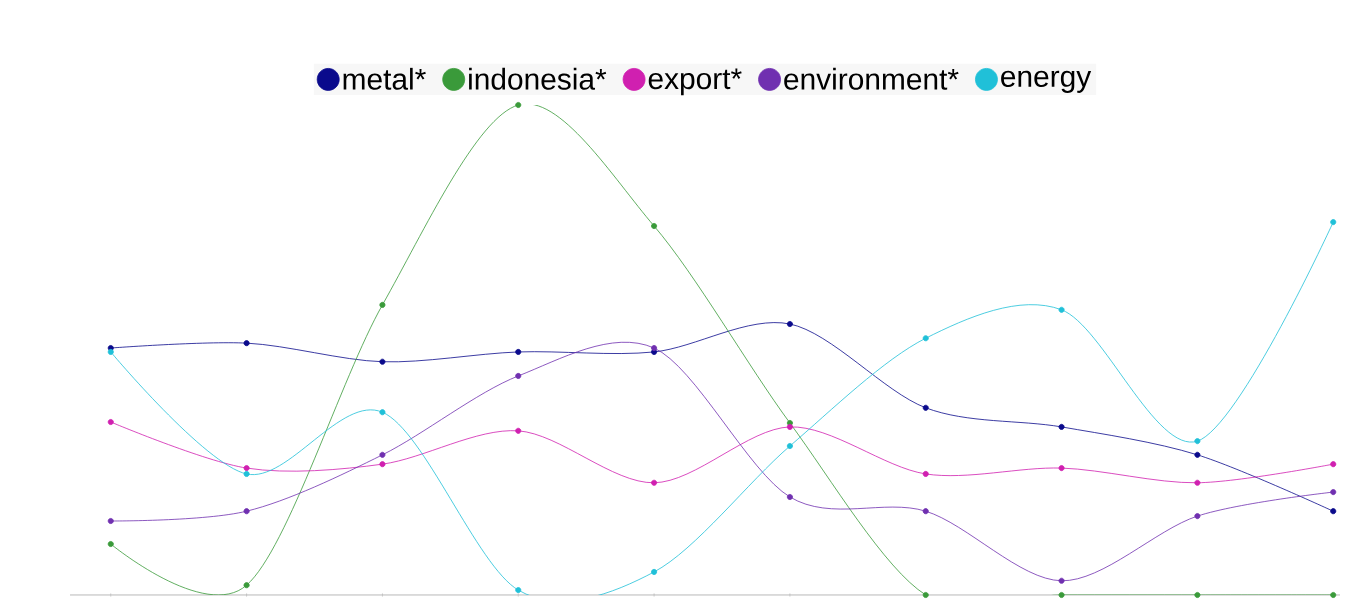 The width and height of the screenshot is (1354, 607). What do you see at coordinates (1046, 81) in the screenshot?
I see `legend-label: energy` at bounding box center [1046, 81].